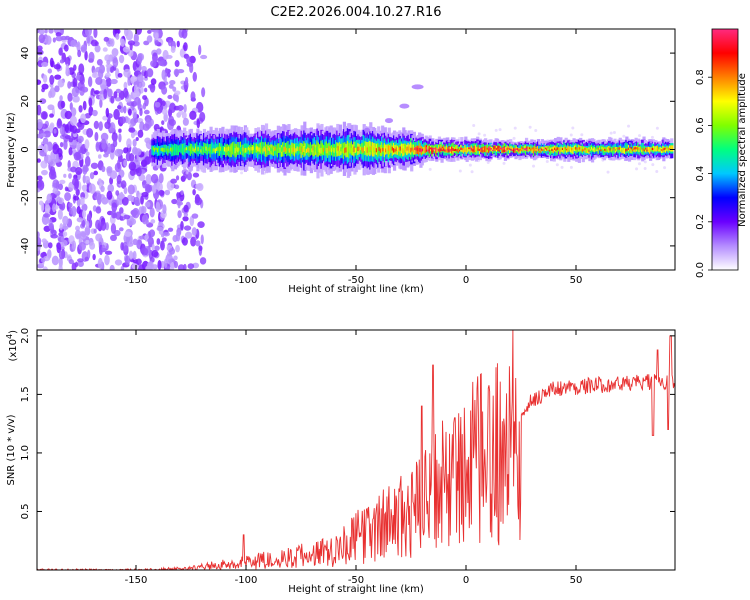 This screenshot has height=600, width=750. What do you see at coordinates (700, 270) in the screenshot?
I see `colorbar-tick-label: 0.0` at bounding box center [700, 270].